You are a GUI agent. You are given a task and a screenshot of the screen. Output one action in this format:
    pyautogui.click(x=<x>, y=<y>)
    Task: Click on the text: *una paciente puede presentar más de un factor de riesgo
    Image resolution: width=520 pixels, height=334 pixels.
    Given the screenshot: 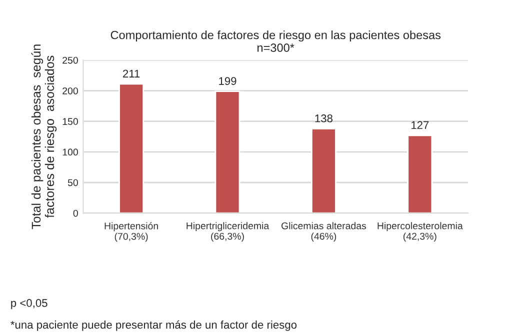 What is the action you would take?
    pyautogui.click(x=153, y=325)
    